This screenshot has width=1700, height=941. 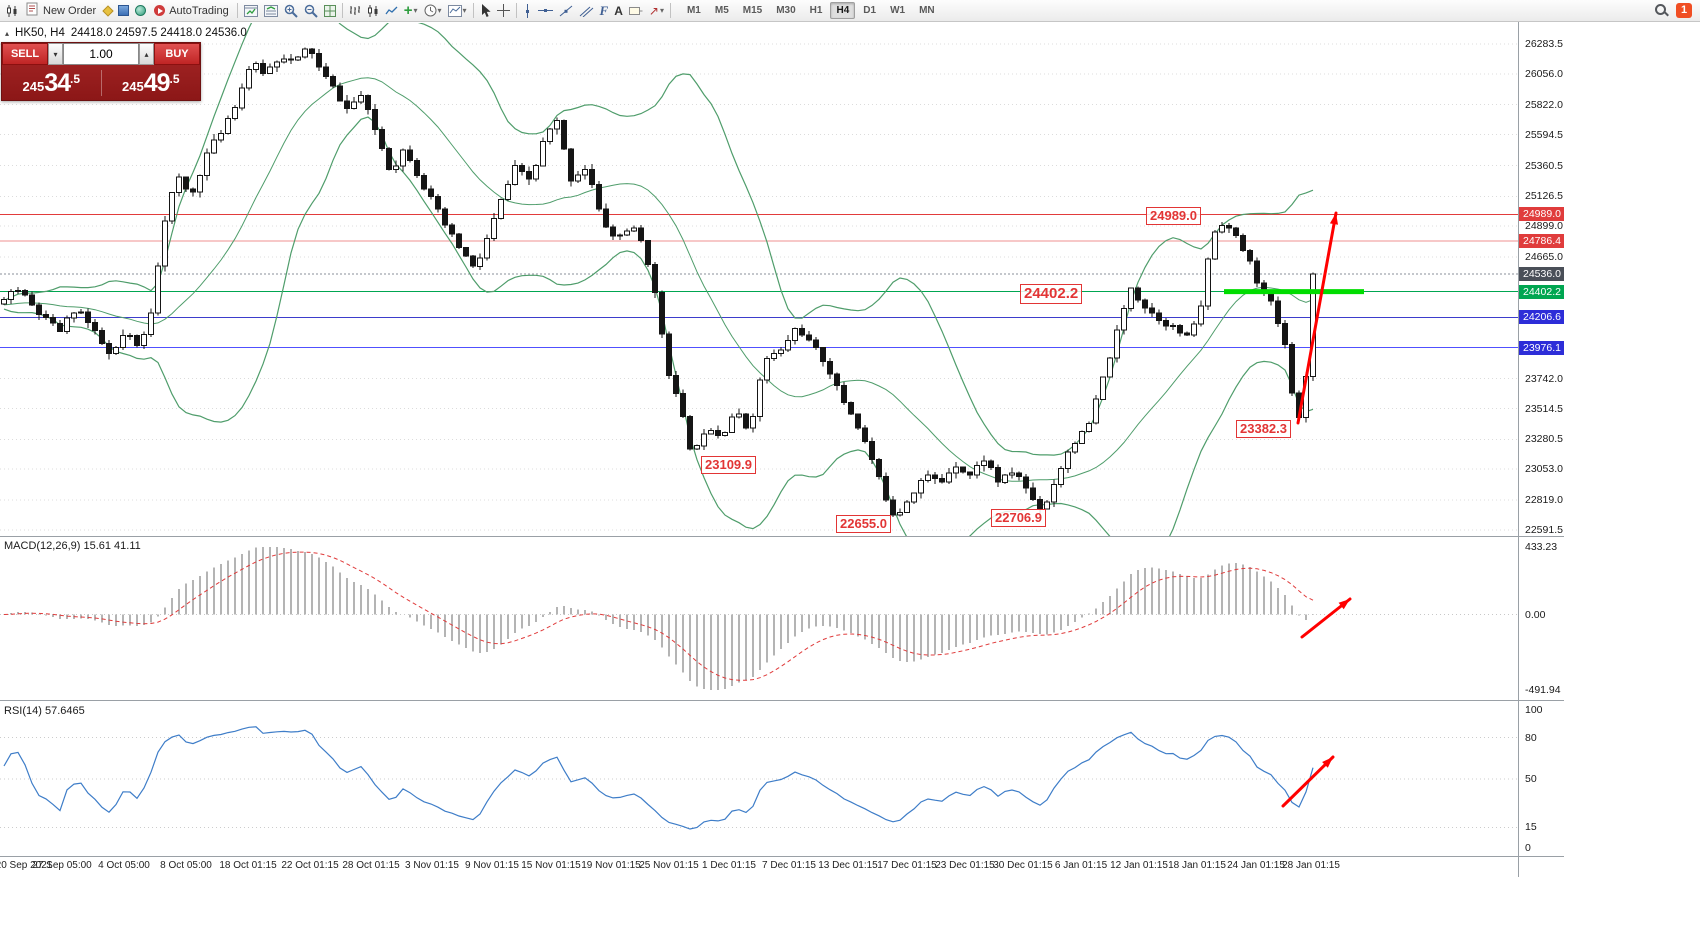 What do you see at coordinates (604, 10) in the screenshot?
I see `fibonacci-icon: F` at bounding box center [604, 10].